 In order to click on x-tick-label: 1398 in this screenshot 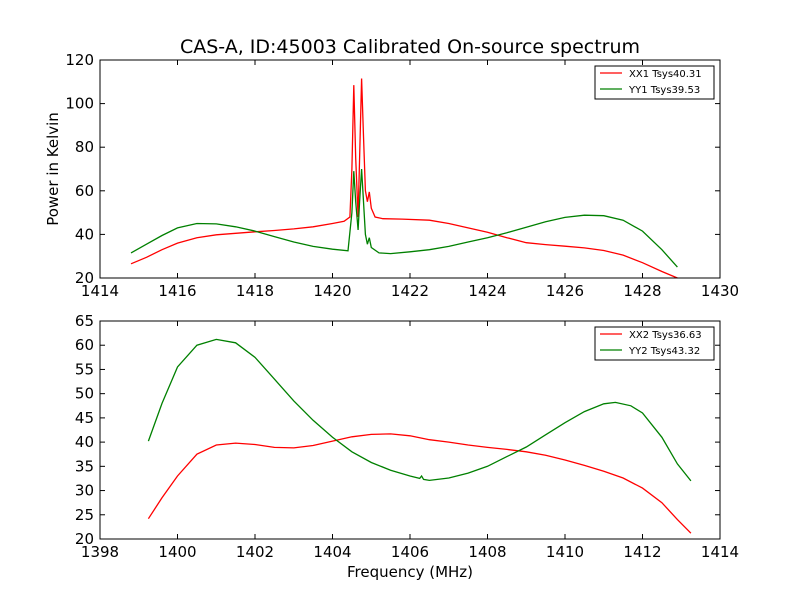, I will do `click(100, 552)`.